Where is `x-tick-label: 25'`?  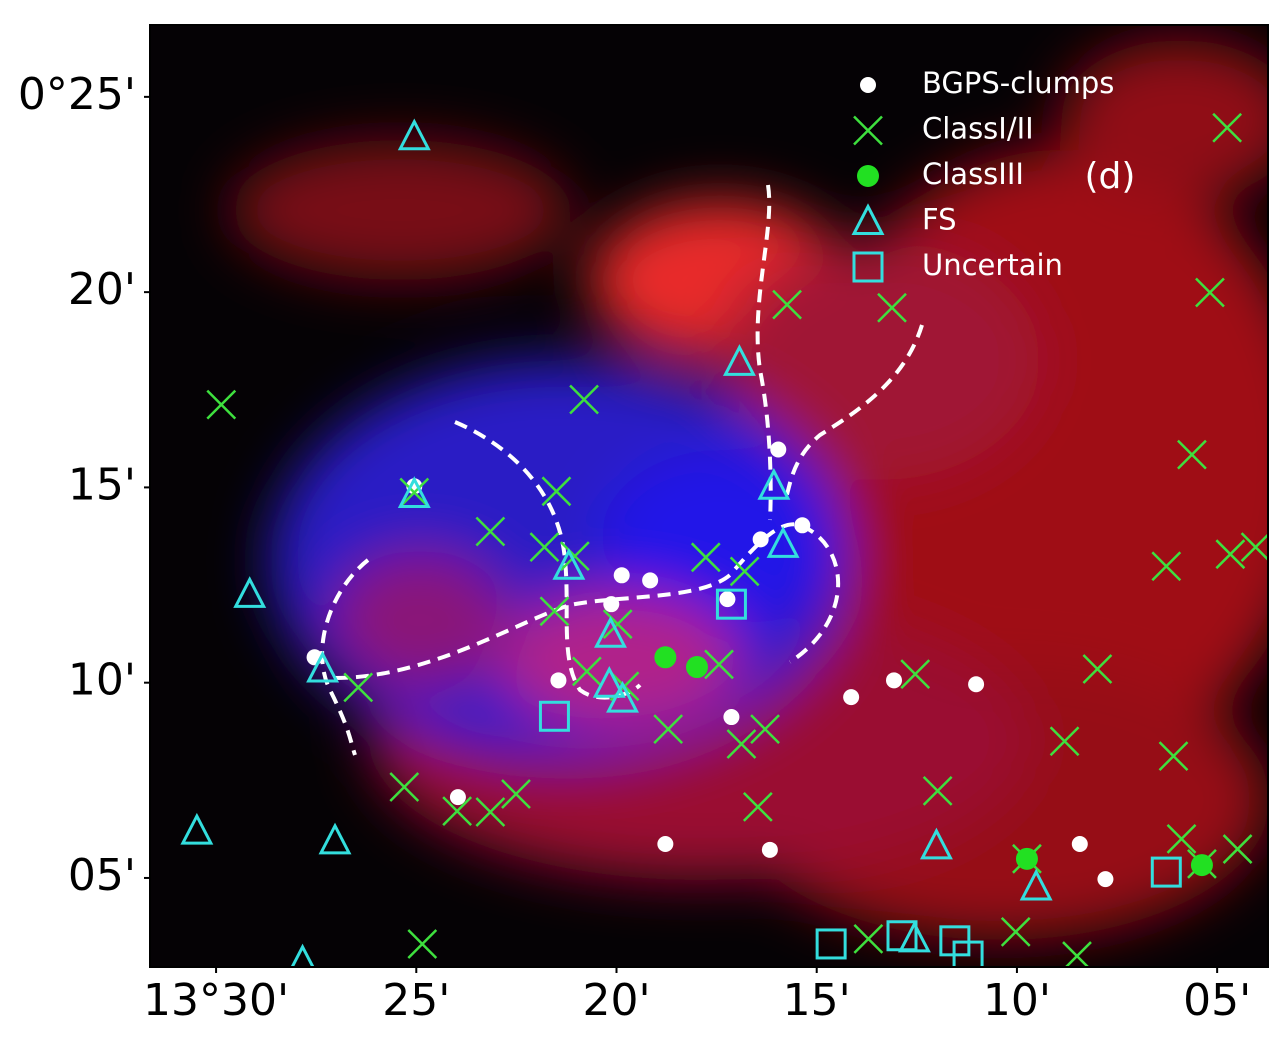
x-tick-label: 25' is located at coordinates (416, 1000).